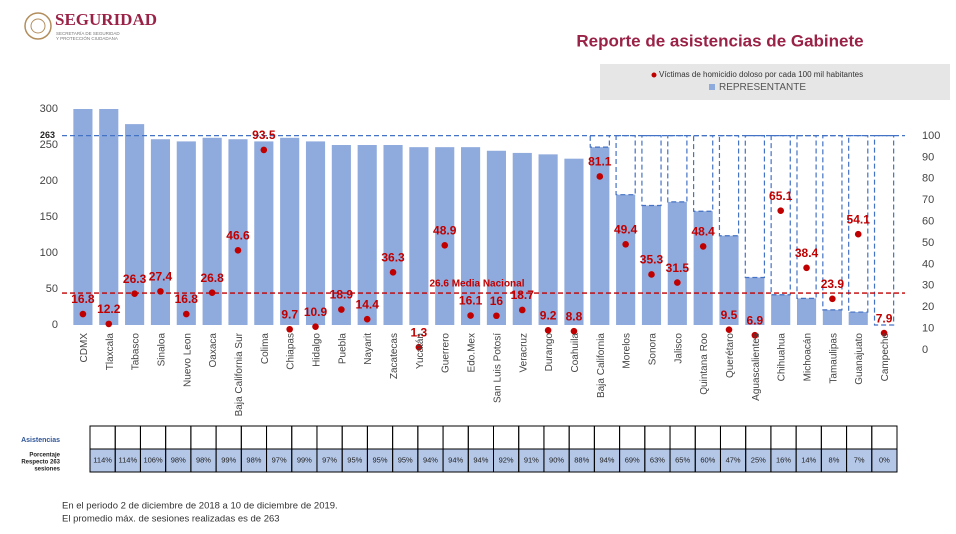 This screenshot has width=956, height=534. Describe the element at coordinates (884, 318) in the screenshot. I see `data-label: 7.9` at that location.